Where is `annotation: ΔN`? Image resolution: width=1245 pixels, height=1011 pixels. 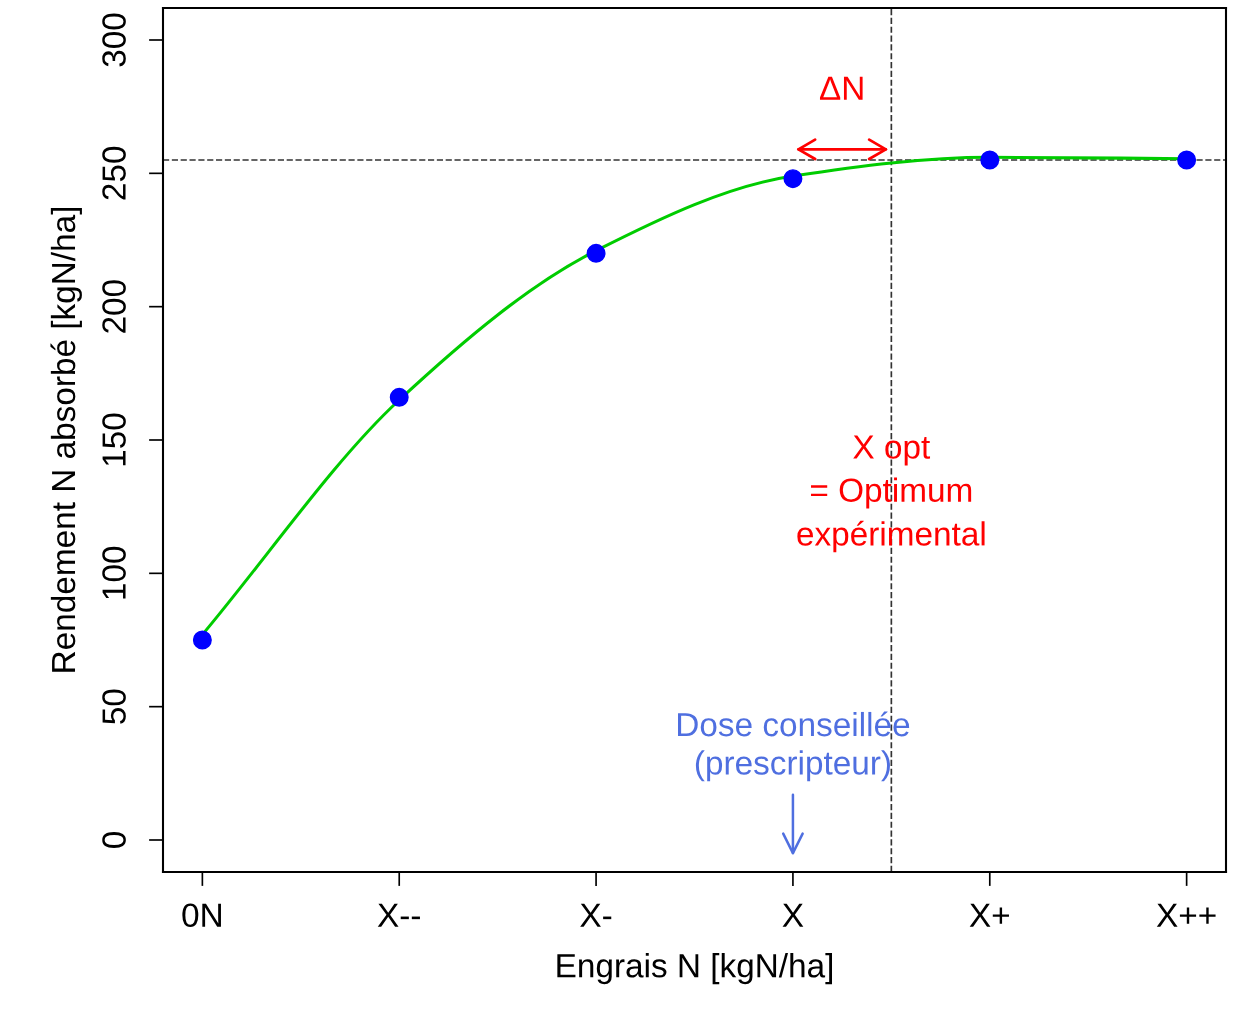 annotation: ΔN is located at coordinates (841, 88).